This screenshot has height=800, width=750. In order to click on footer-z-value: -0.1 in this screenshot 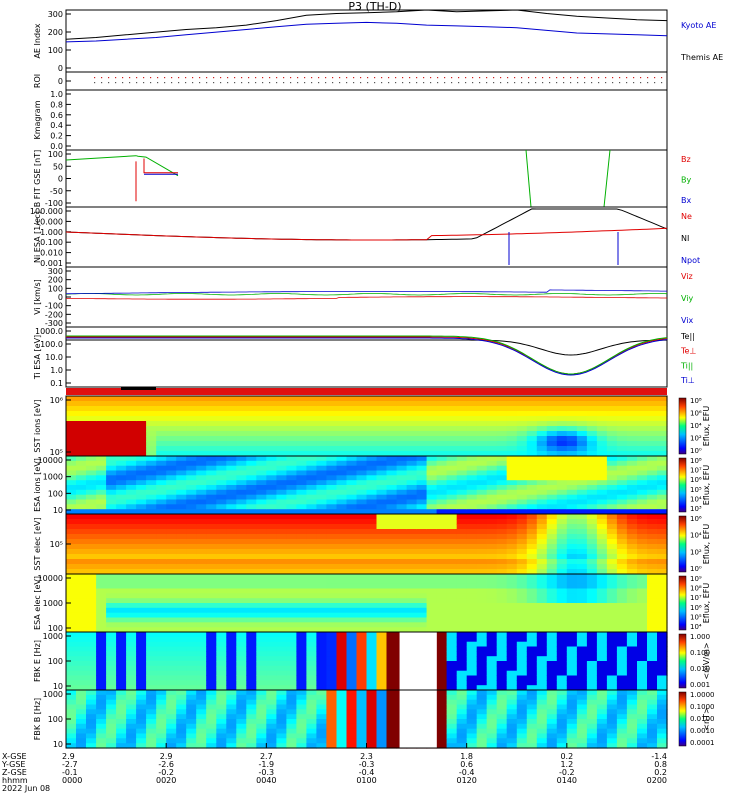, I will do `click(70, 772)`.